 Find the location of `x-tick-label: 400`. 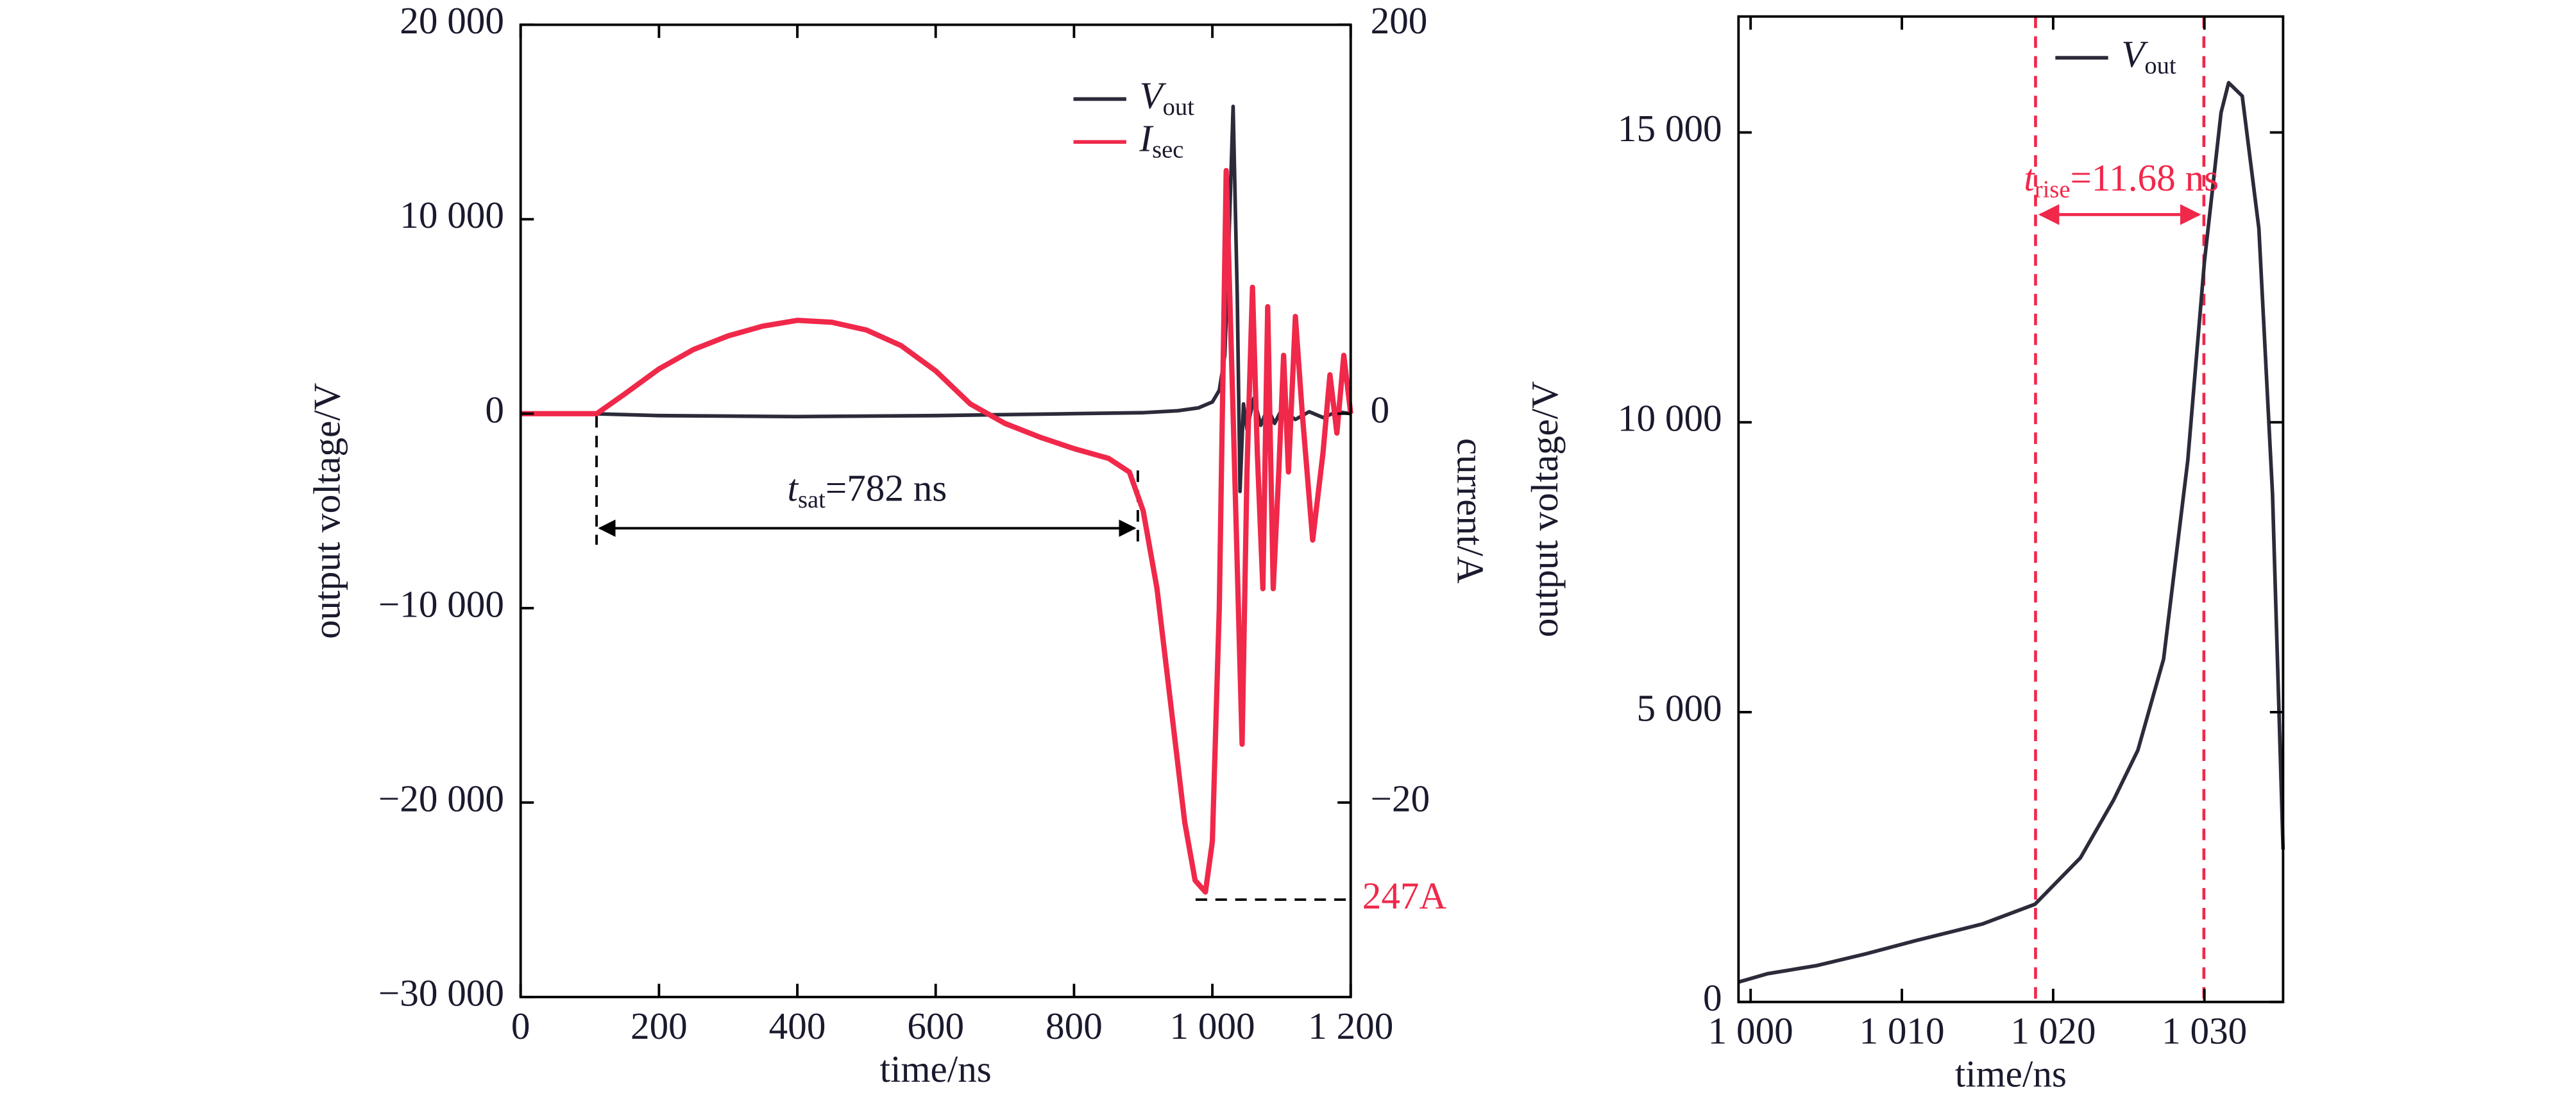

x-tick-label: 400 is located at coordinates (797, 1026).